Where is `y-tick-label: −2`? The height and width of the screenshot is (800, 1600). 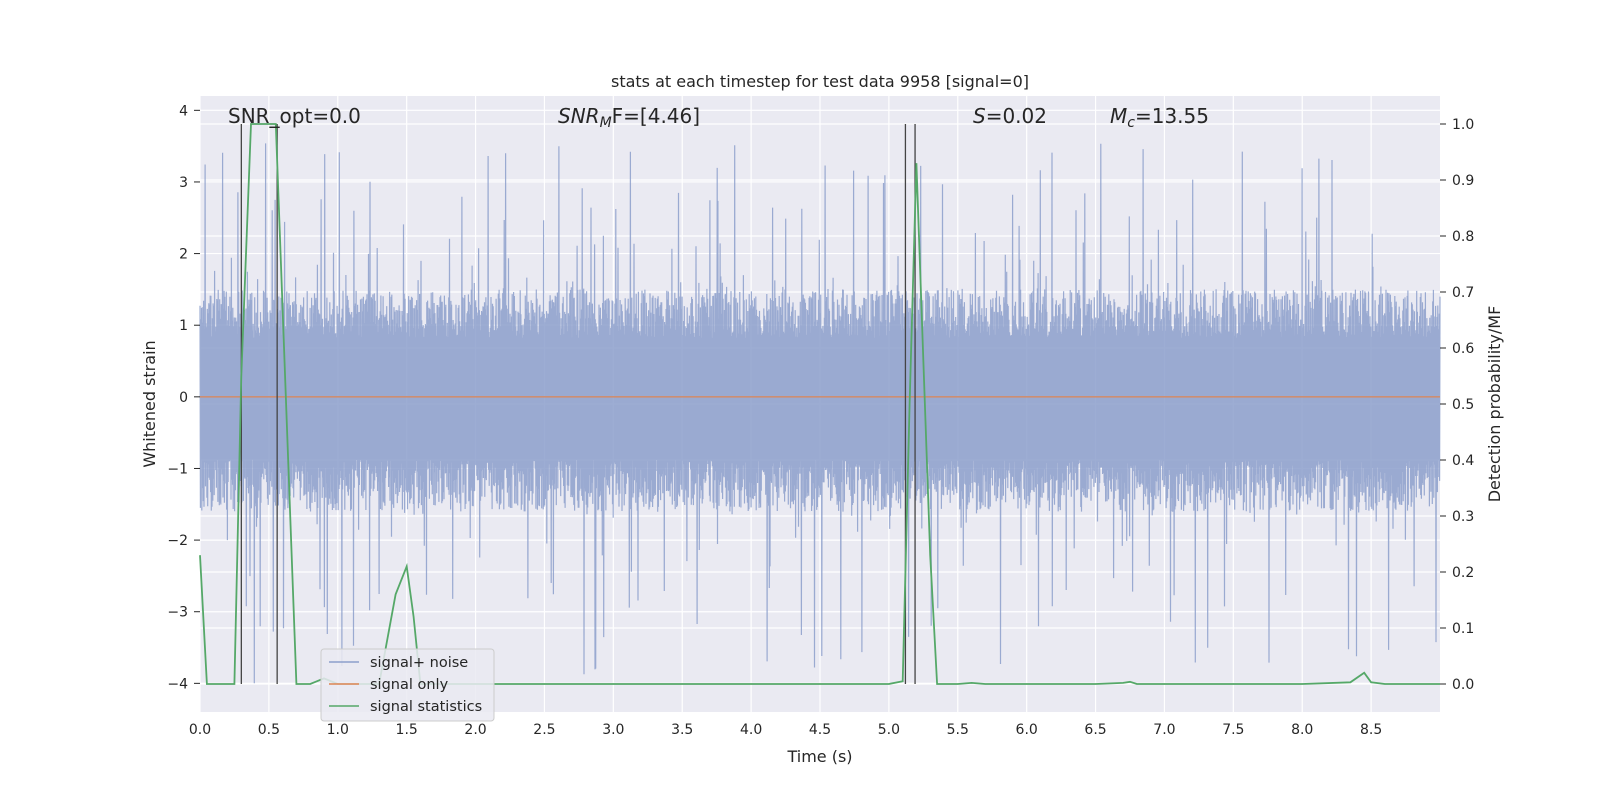
y-tick-label: −2 is located at coordinates (177, 541).